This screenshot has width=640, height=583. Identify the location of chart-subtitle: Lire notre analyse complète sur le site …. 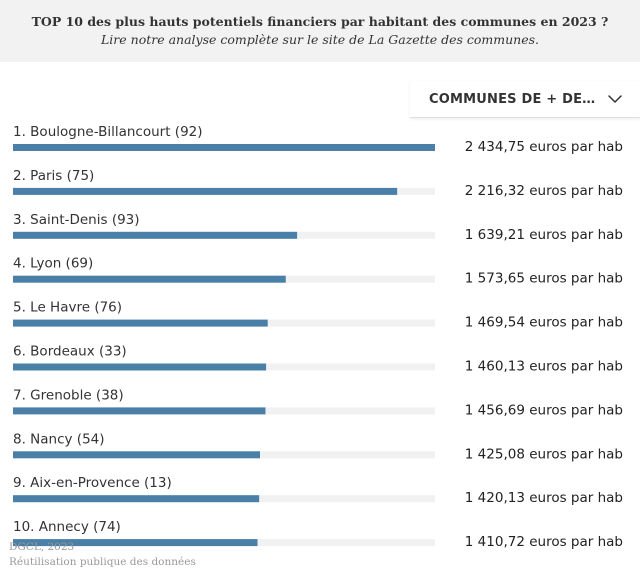
(320, 39).